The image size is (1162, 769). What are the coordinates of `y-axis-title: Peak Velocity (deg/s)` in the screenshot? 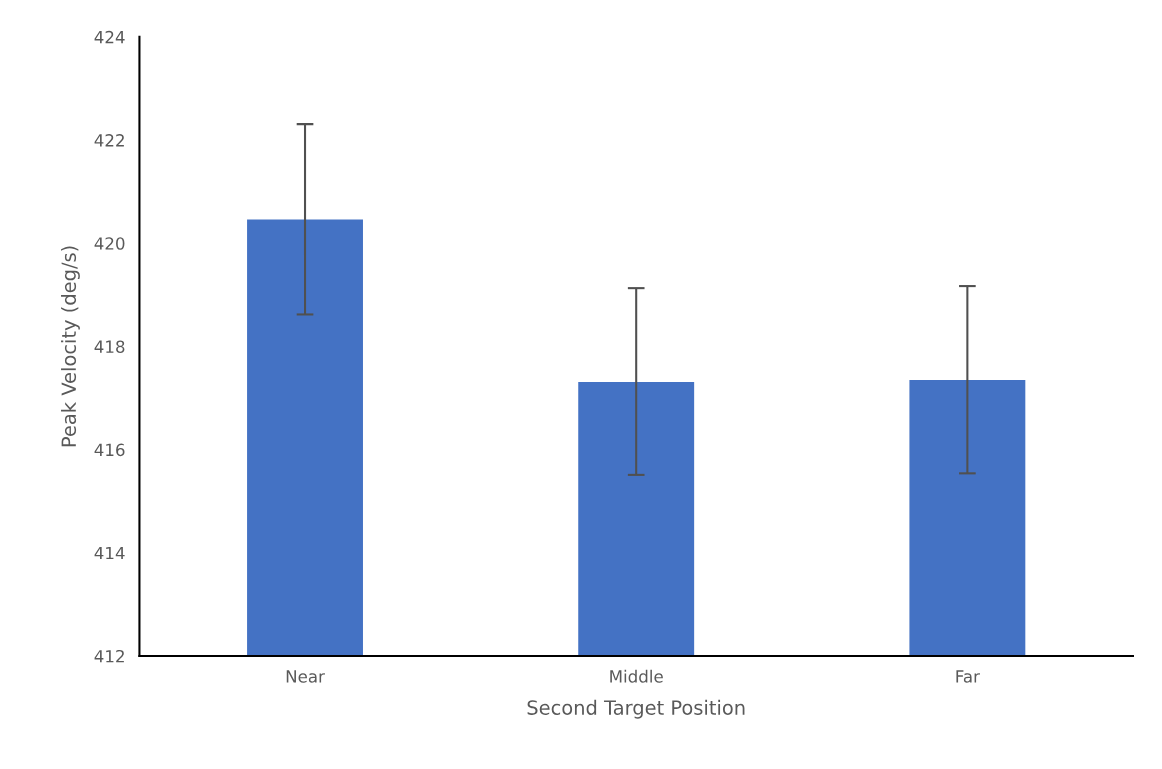 It's located at (70, 346).